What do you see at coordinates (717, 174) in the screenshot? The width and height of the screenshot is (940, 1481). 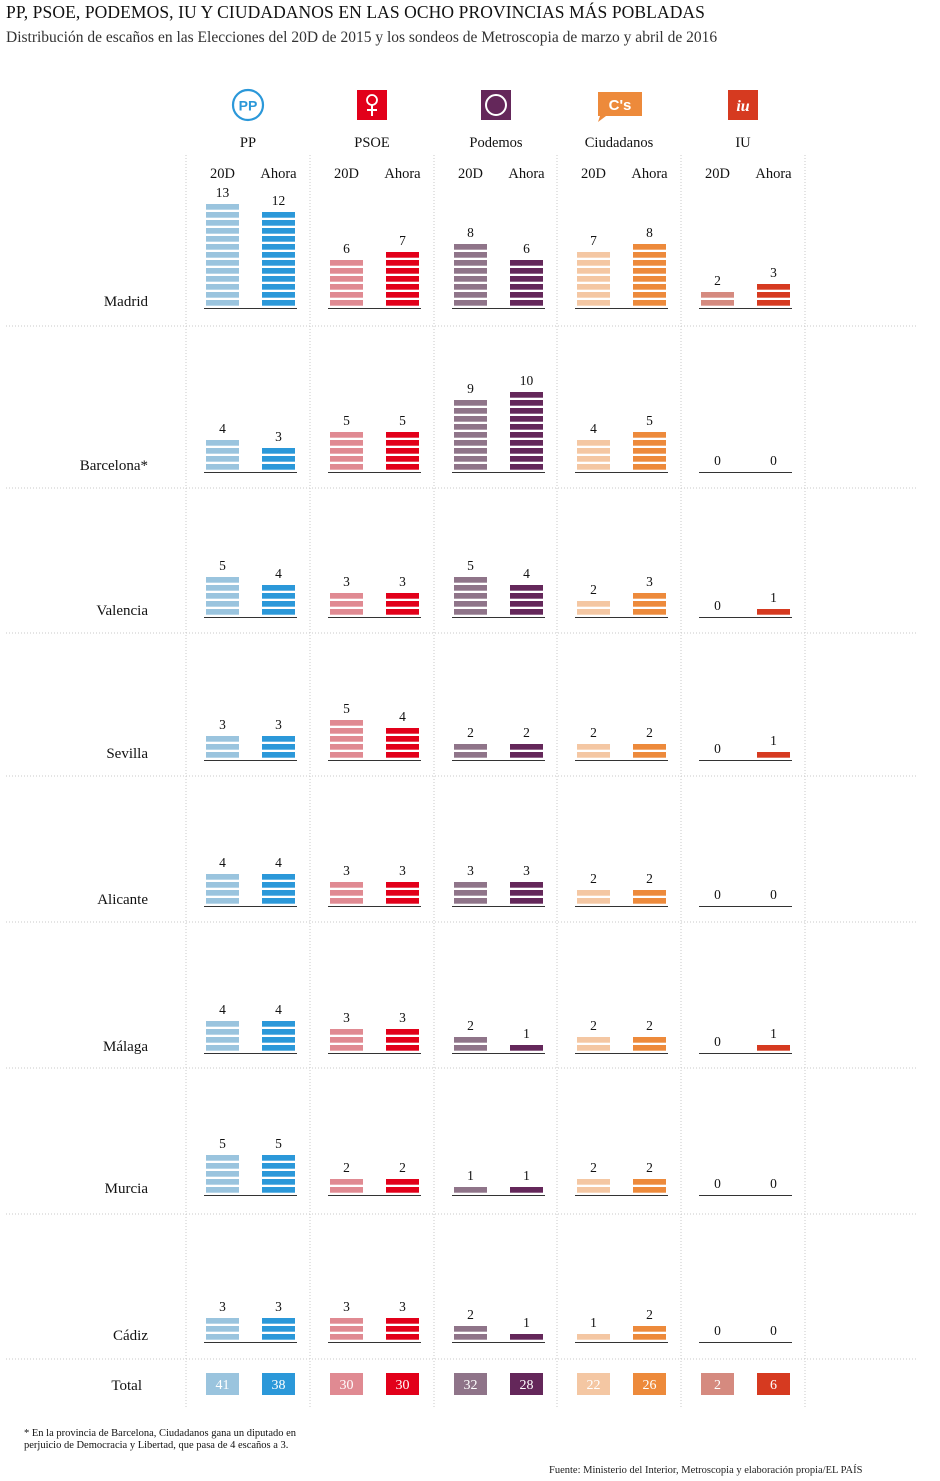 I see `period-label-20d: 20D` at bounding box center [717, 174].